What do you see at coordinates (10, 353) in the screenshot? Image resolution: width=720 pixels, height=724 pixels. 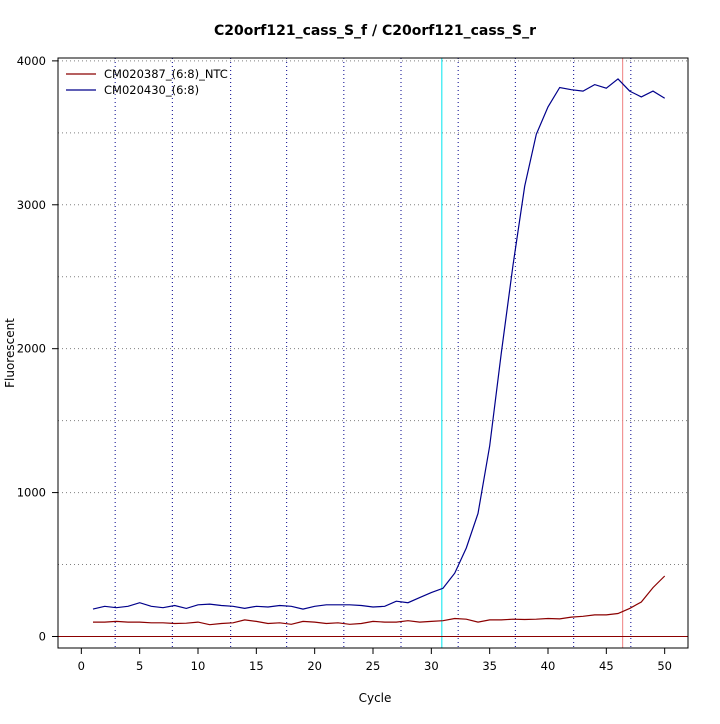 I see `y-axis-label: Fluorescent` at bounding box center [10, 353].